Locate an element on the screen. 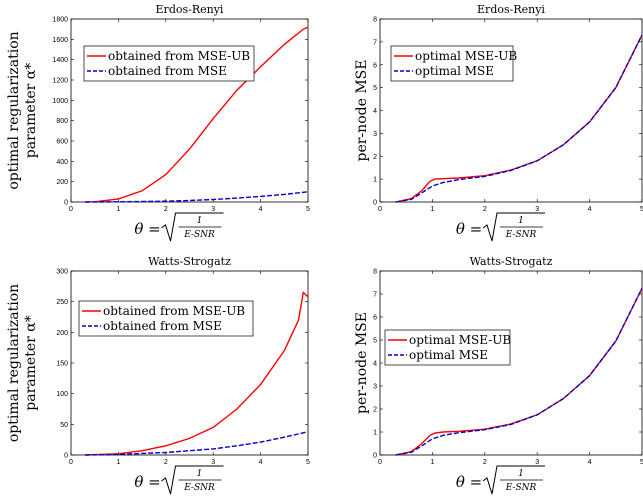 This screenshot has width=643, height=501. y-tick-label: 100 is located at coordinates (62, 394).